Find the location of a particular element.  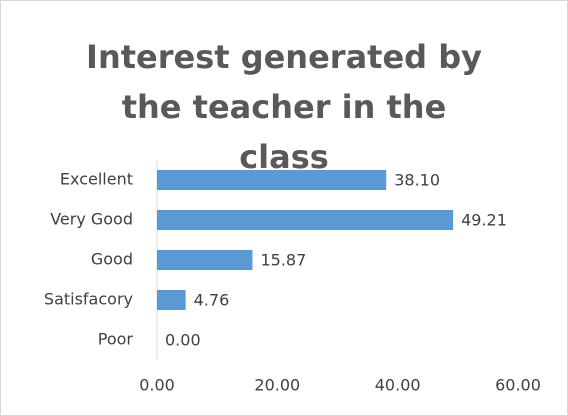

x-tick-label: 60.00 is located at coordinates (518, 385).